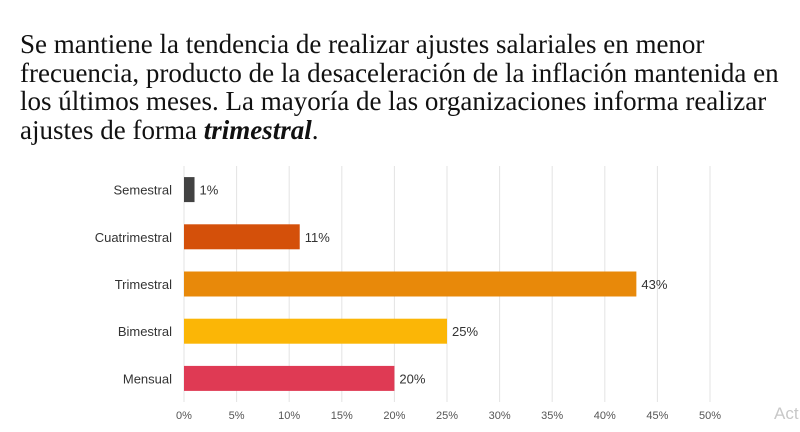 This screenshot has width=800, height=432. I want to click on x-tick-label: 5%, so click(237, 416).